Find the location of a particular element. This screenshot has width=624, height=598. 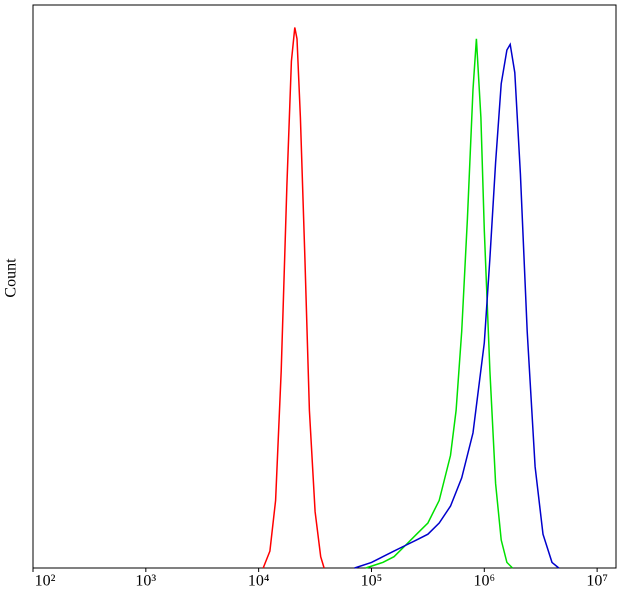

histogram-line is located at coordinates (293, 298).